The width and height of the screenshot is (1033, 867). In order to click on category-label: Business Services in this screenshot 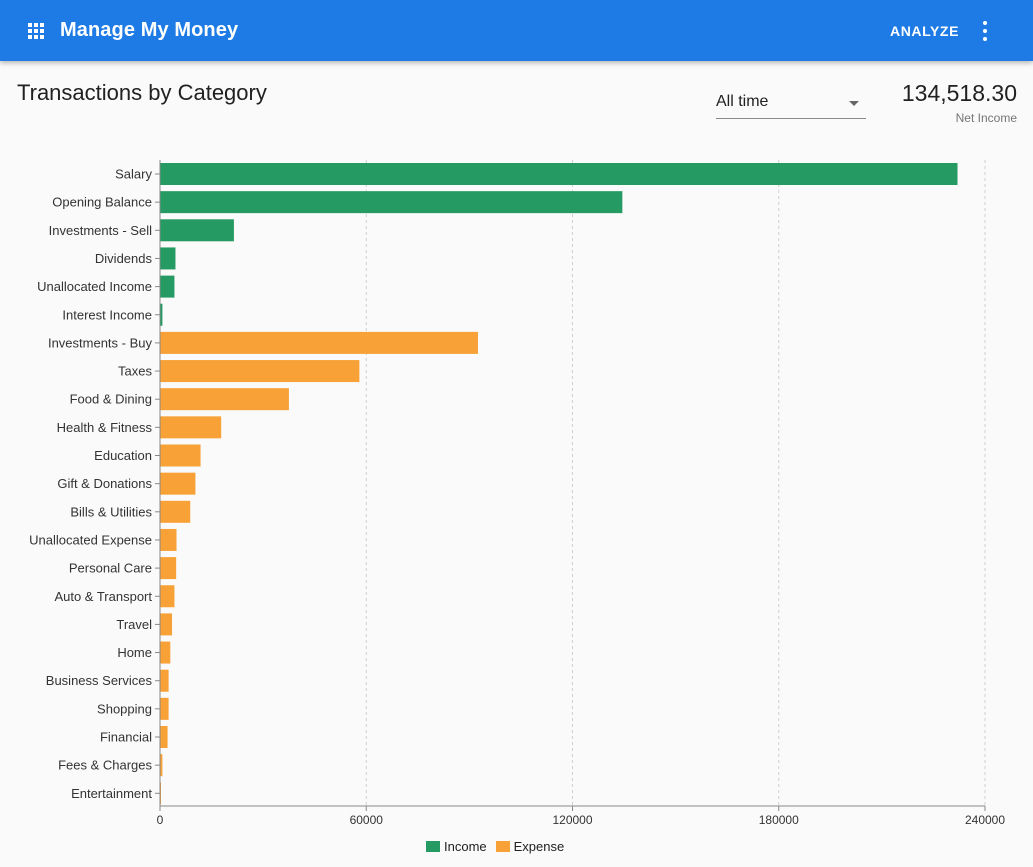, I will do `click(99, 680)`.